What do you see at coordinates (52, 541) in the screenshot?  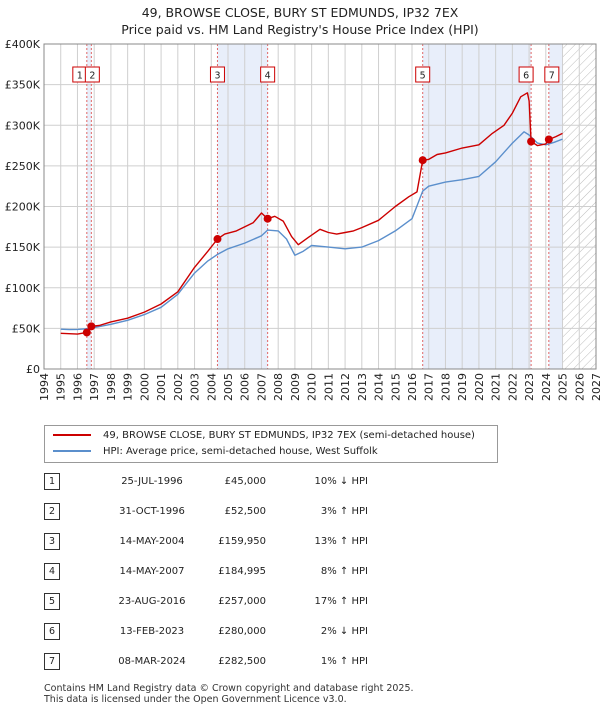 I see `transaction-number: 3` at bounding box center [52, 541].